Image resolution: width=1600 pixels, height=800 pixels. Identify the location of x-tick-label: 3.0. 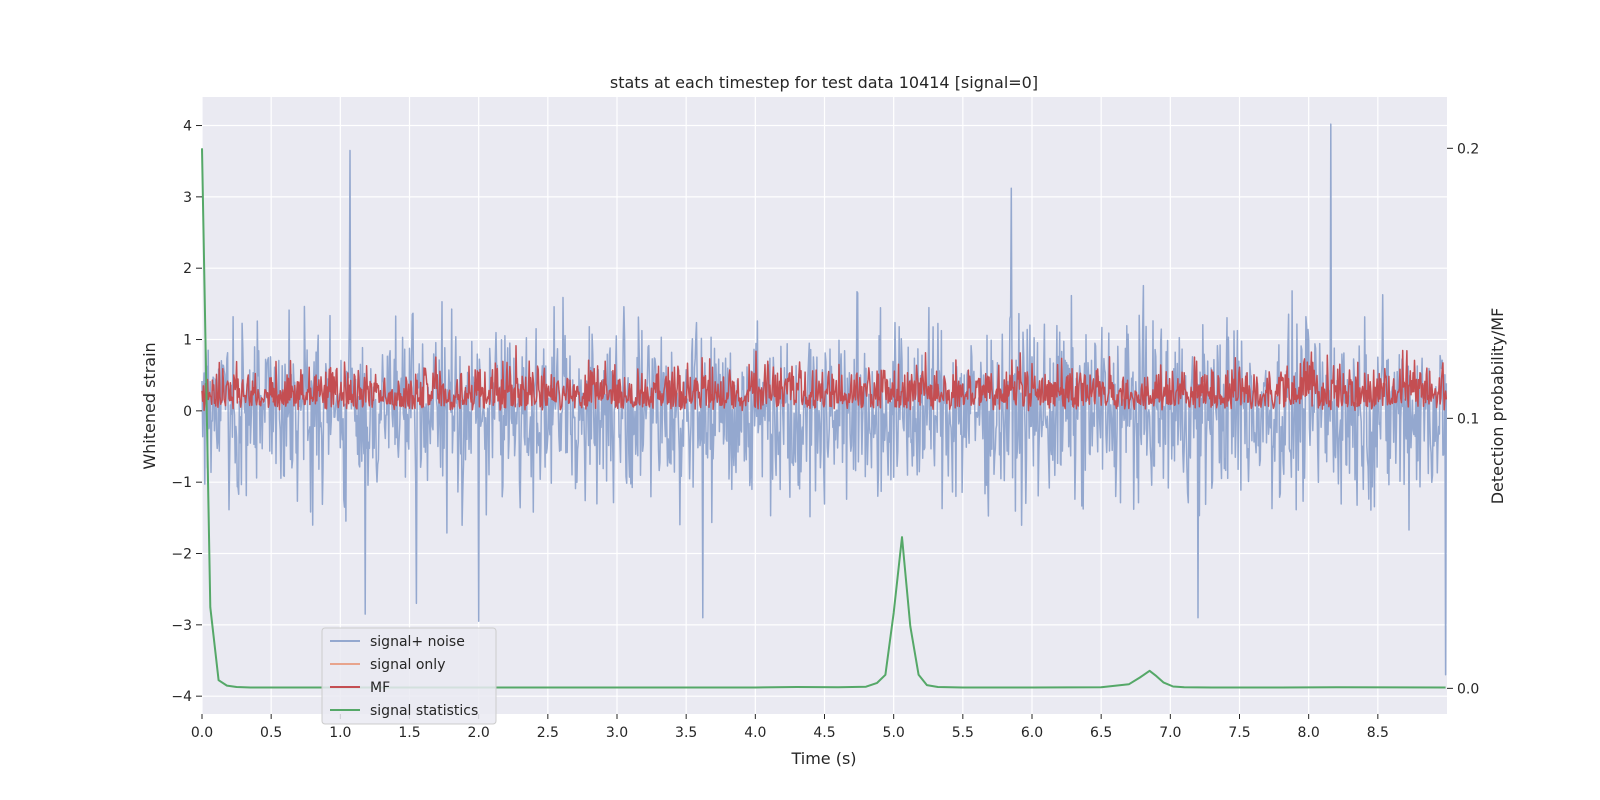
(617, 733).